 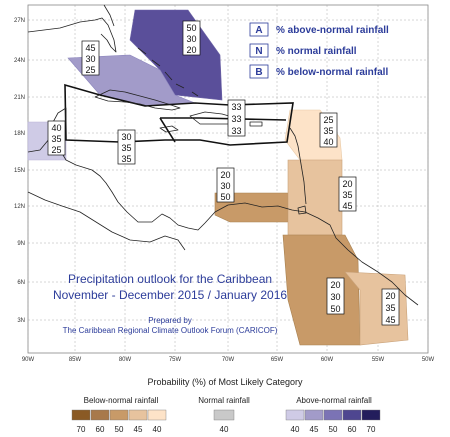 I want to click on prepared-by: Prepared by, so click(x=170, y=320).